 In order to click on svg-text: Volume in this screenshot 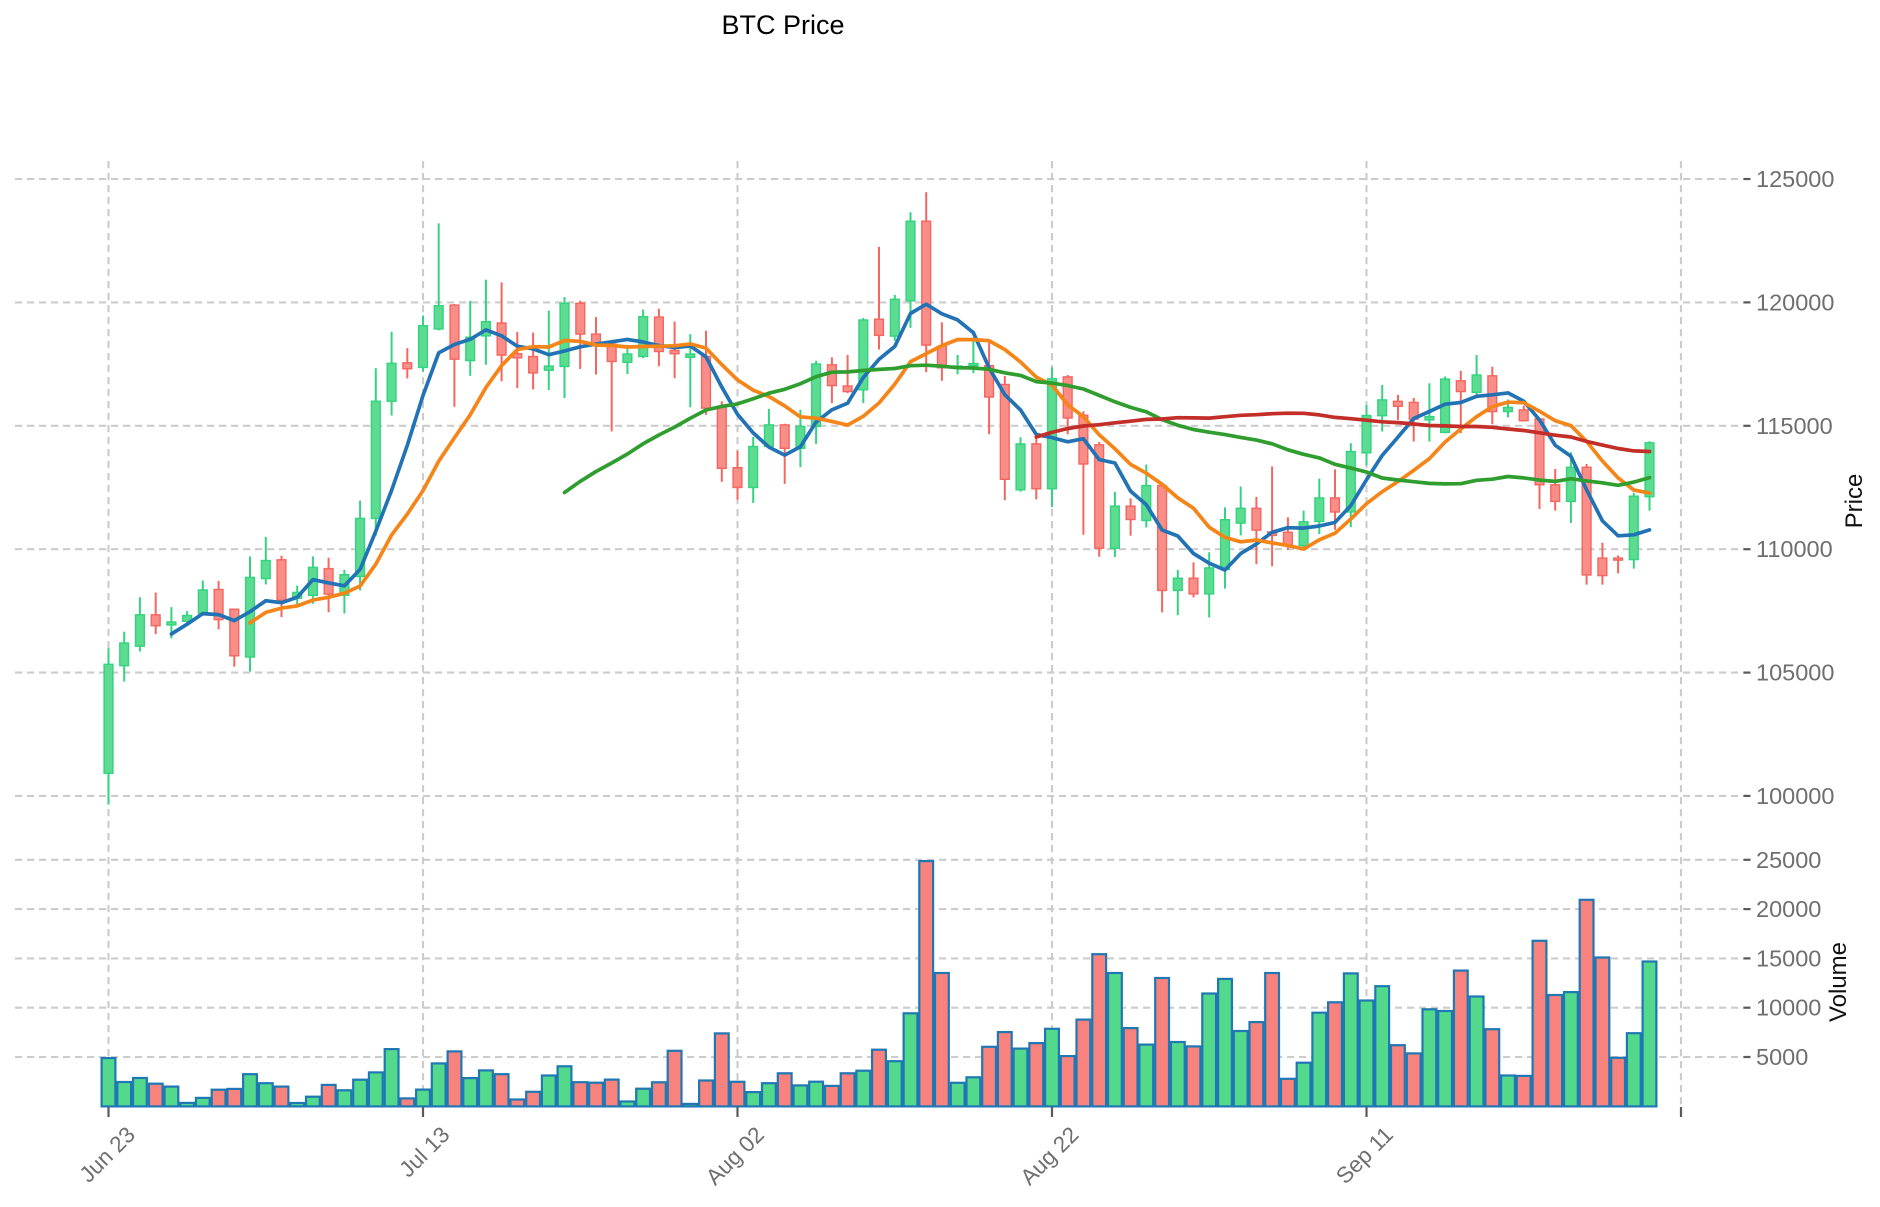, I will do `click(1838, 982)`.